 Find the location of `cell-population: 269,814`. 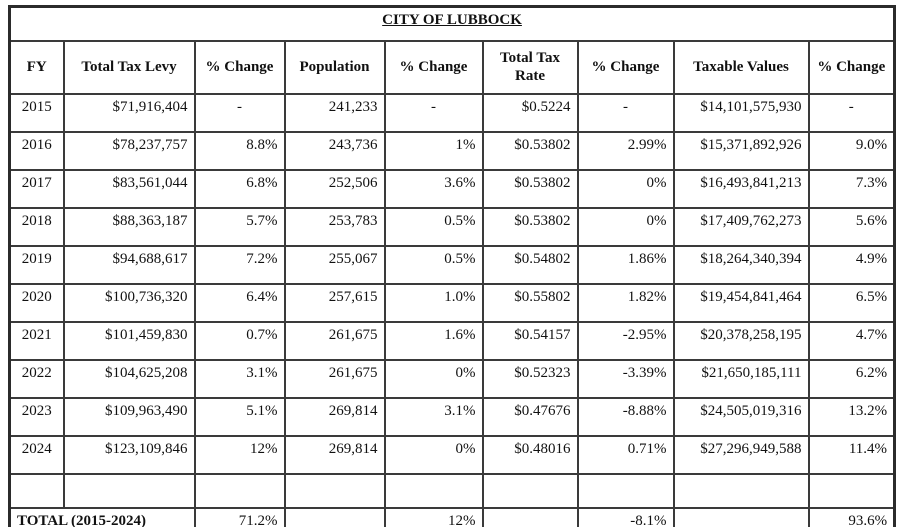

cell-population: 269,814 is located at coordinates (334, 417).